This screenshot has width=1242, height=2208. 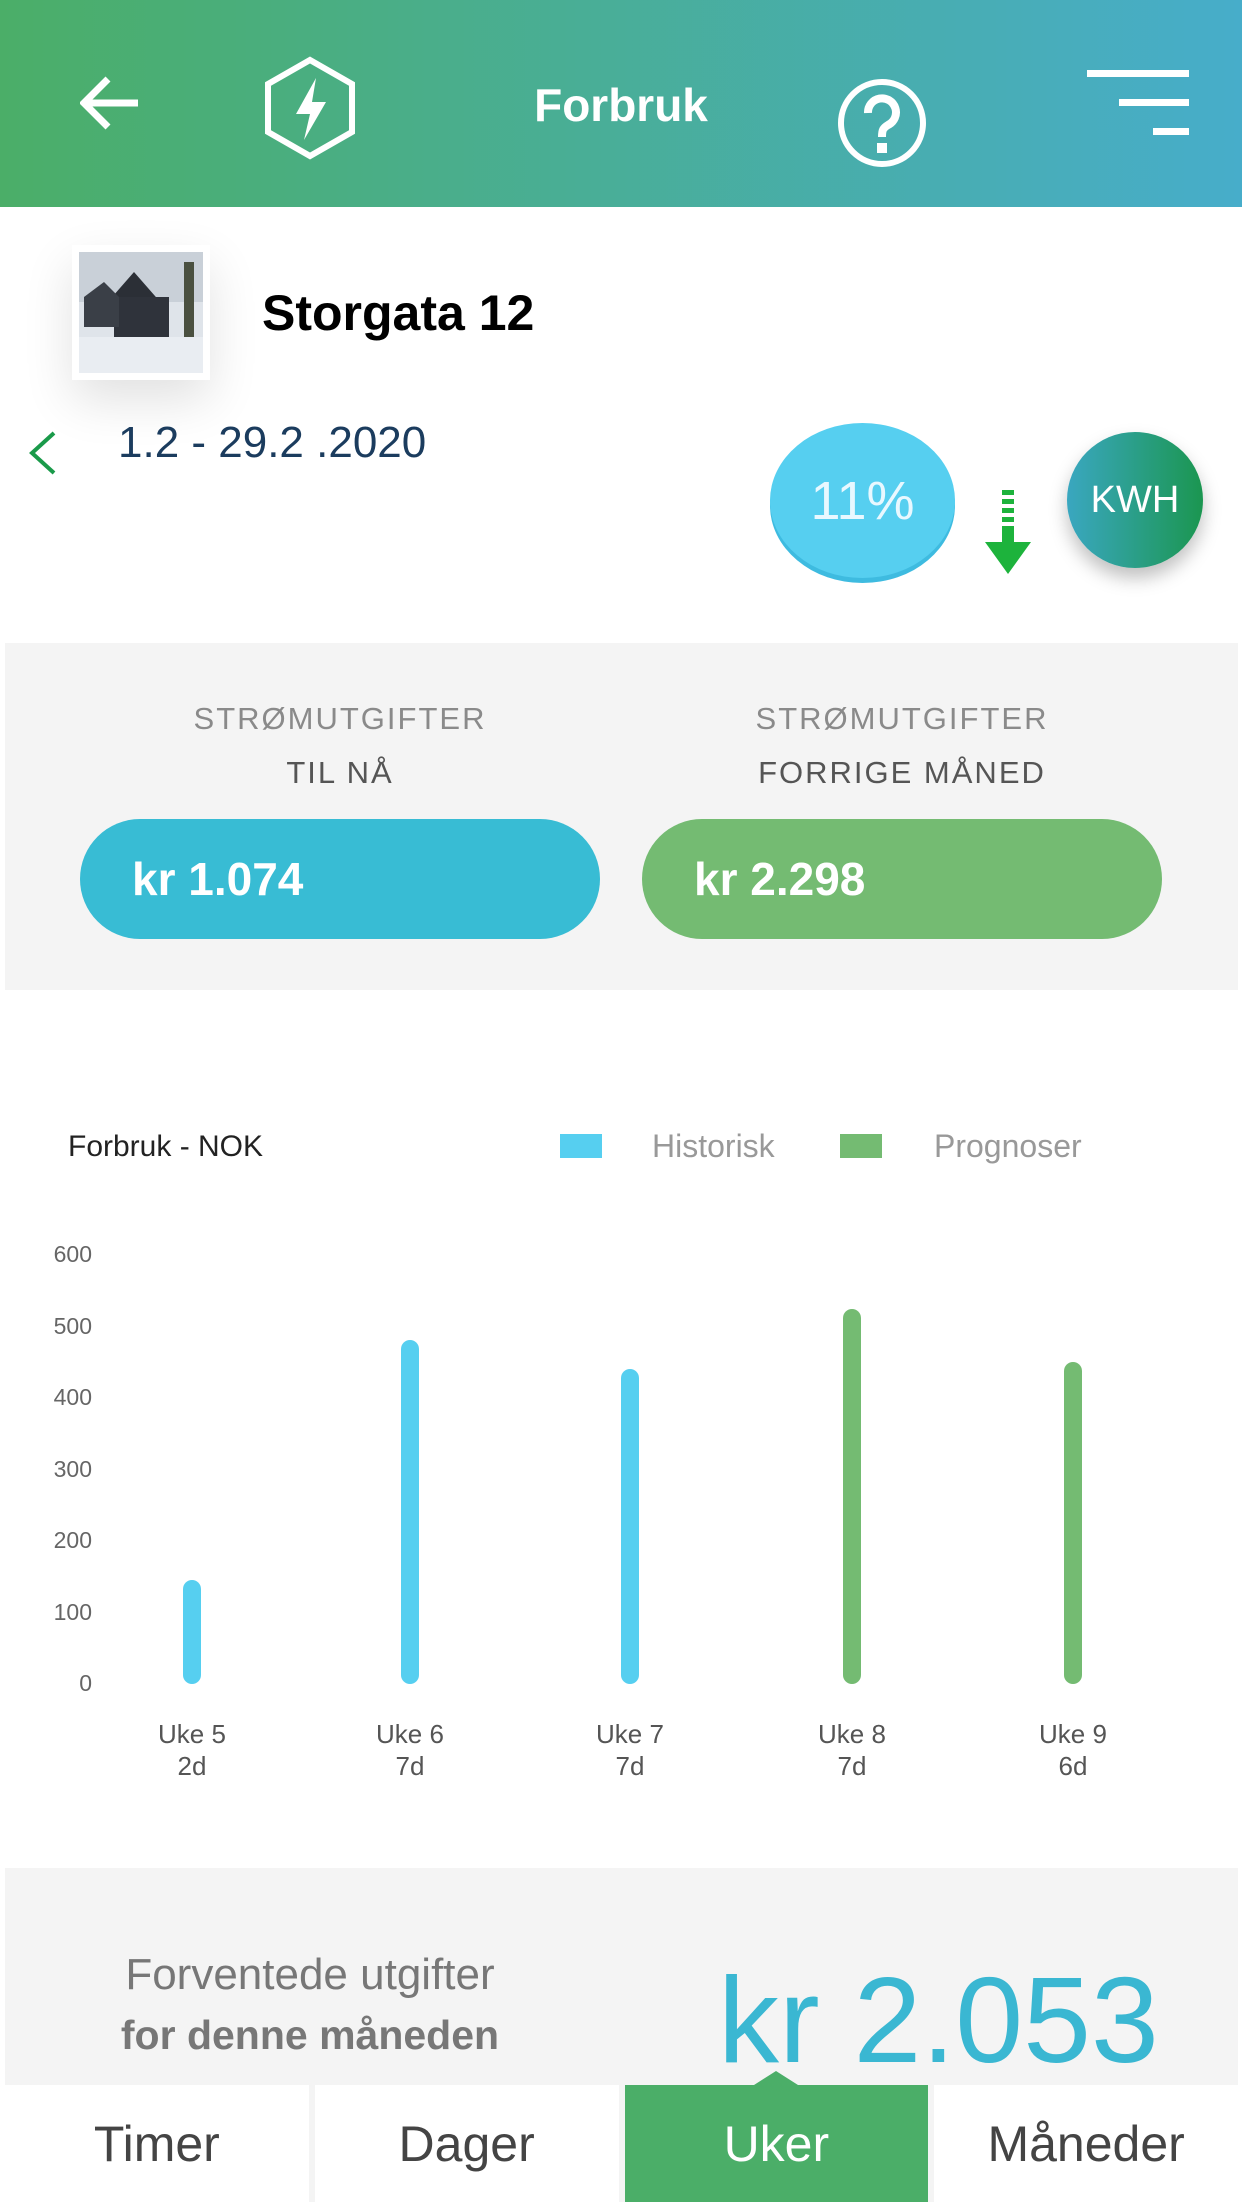 I want to click on y-tick-label: 500, so click(x=72, y=1325).